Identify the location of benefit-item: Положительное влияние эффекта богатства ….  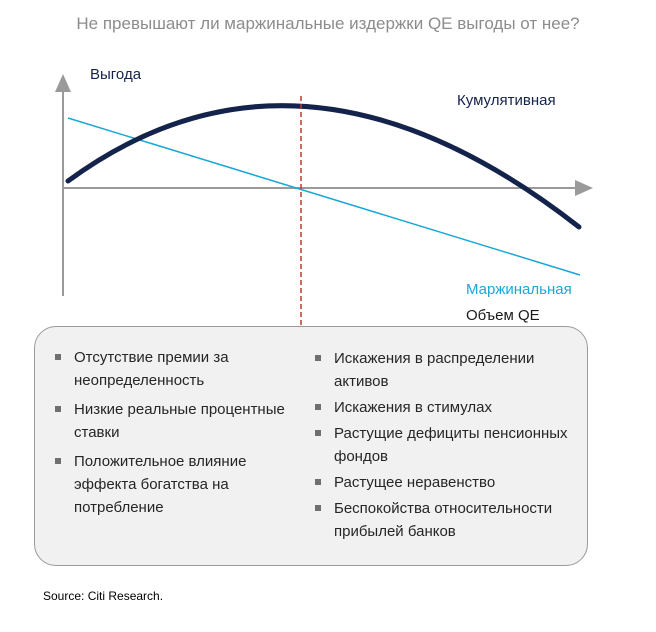
(169, 484).